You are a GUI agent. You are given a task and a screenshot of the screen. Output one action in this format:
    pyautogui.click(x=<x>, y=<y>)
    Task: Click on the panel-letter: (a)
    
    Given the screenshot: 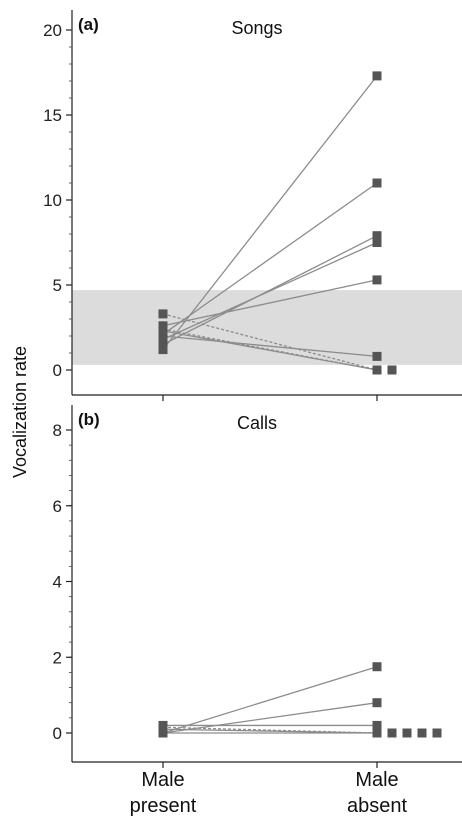 What is the action you would take?
    pyautogui.click(x=88, y=24)
    